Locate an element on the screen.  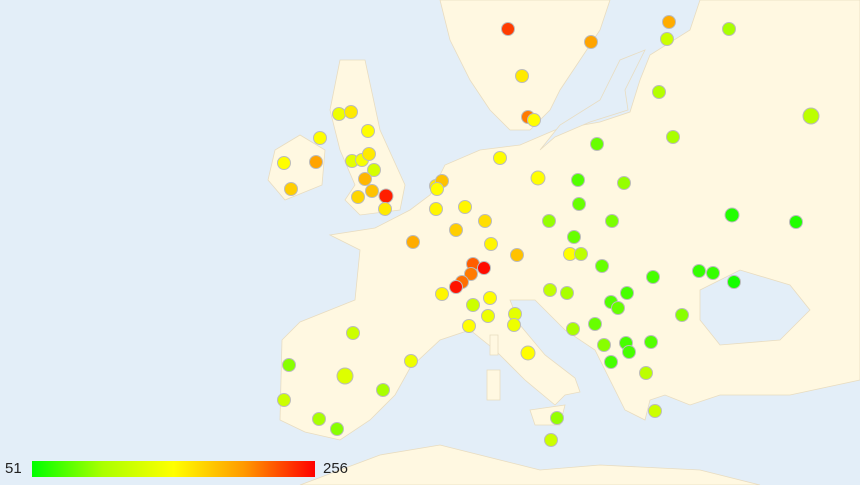
baltic-sea is located at coordinates (592, 100).